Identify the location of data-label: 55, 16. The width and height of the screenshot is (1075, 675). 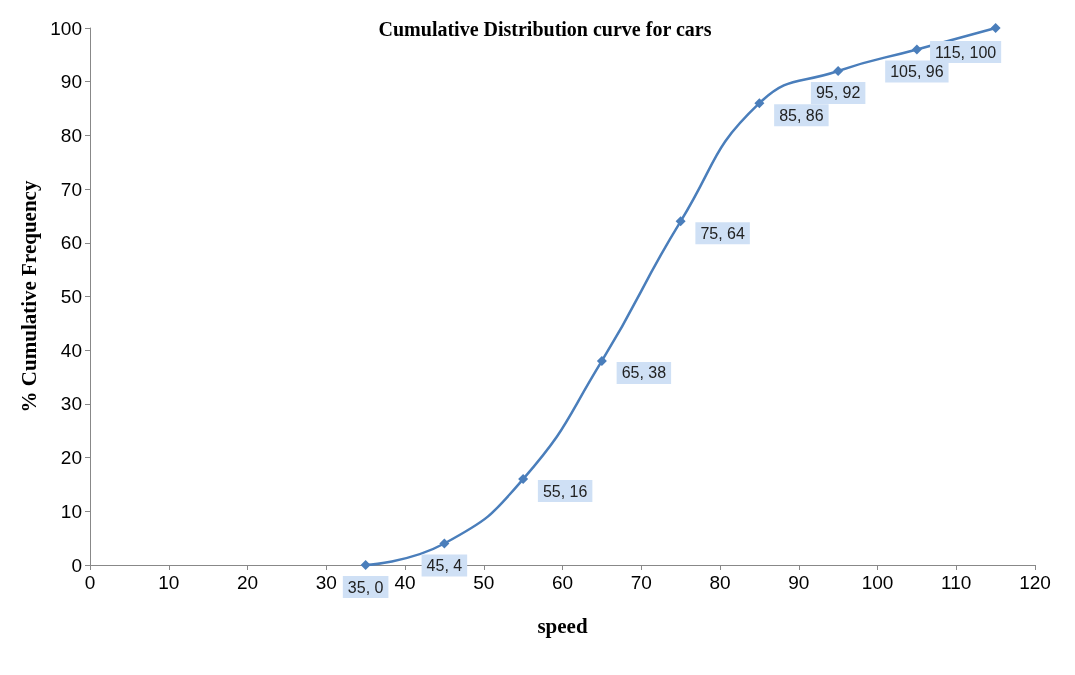
(565, 491).